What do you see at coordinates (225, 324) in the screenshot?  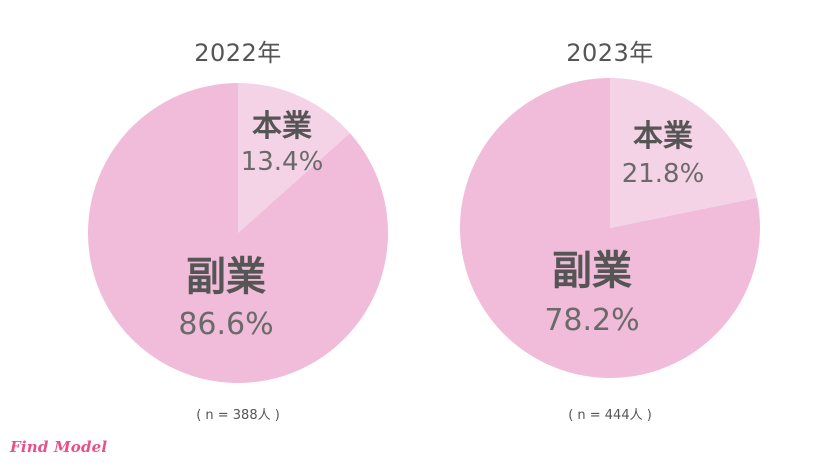 I see `slice-label-value: 86.6%` at bounding box center [225, 324].